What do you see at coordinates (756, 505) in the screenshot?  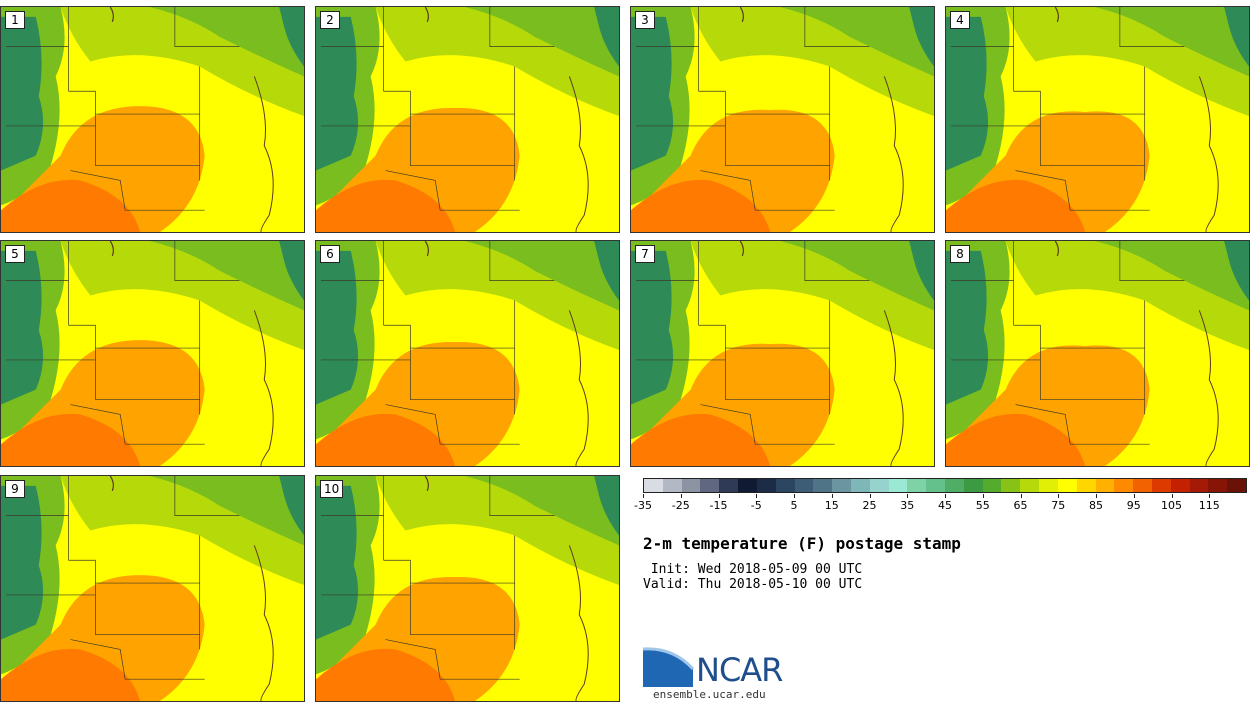 I see `colorbar-tick-label: -5` at bounding box center [756, 505].